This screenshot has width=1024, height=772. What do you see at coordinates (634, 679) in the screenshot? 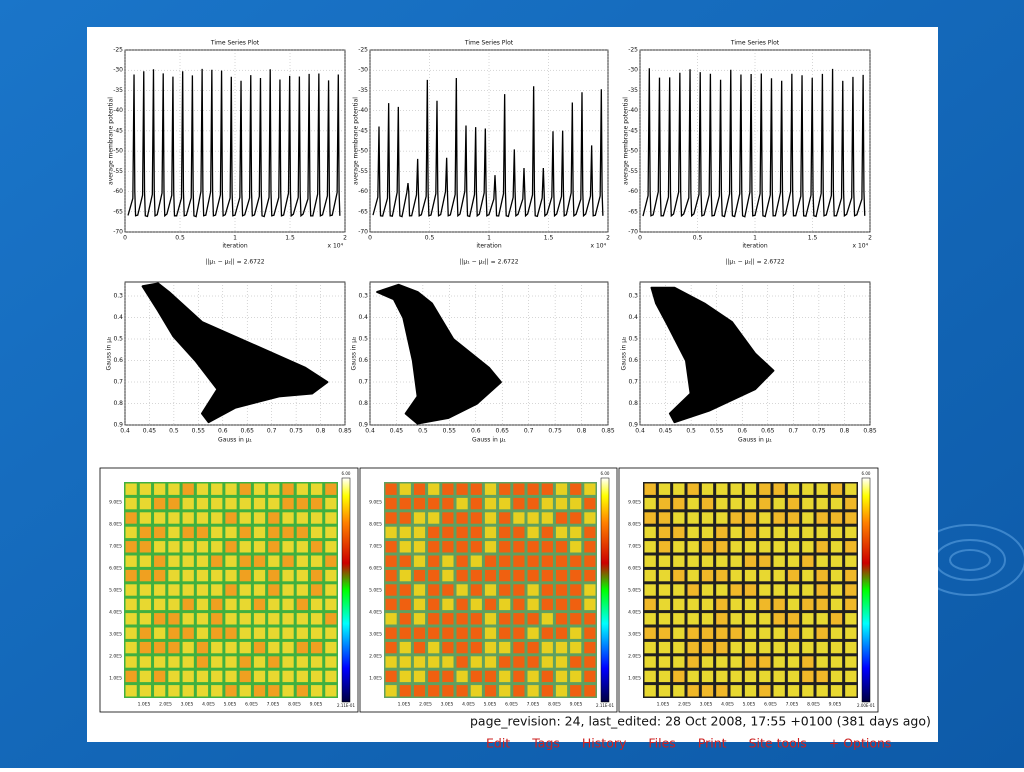
I see `y-tick-label: 1.0E5` at bounding box center [634, 679].